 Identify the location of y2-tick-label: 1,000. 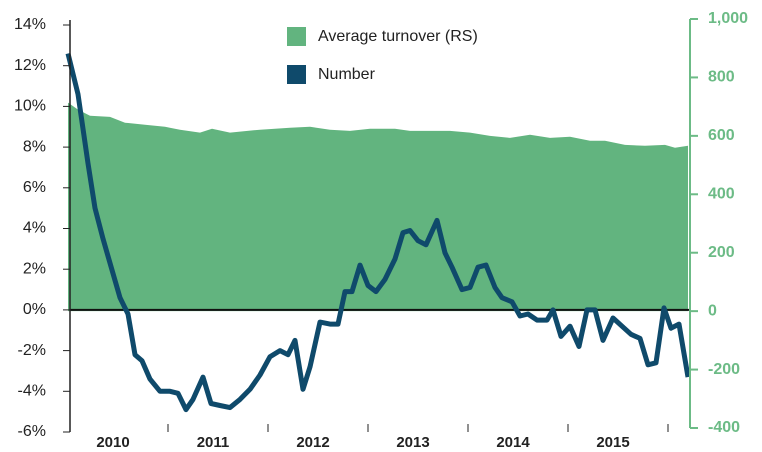
(728, 18).